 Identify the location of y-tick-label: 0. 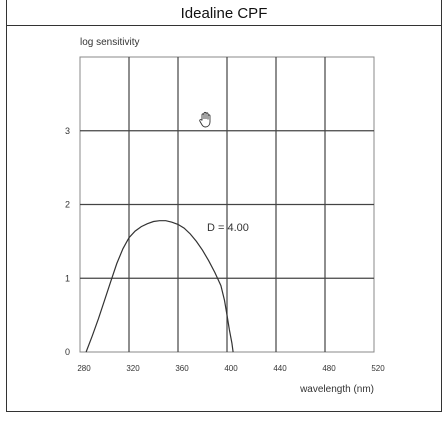
(67, 352).